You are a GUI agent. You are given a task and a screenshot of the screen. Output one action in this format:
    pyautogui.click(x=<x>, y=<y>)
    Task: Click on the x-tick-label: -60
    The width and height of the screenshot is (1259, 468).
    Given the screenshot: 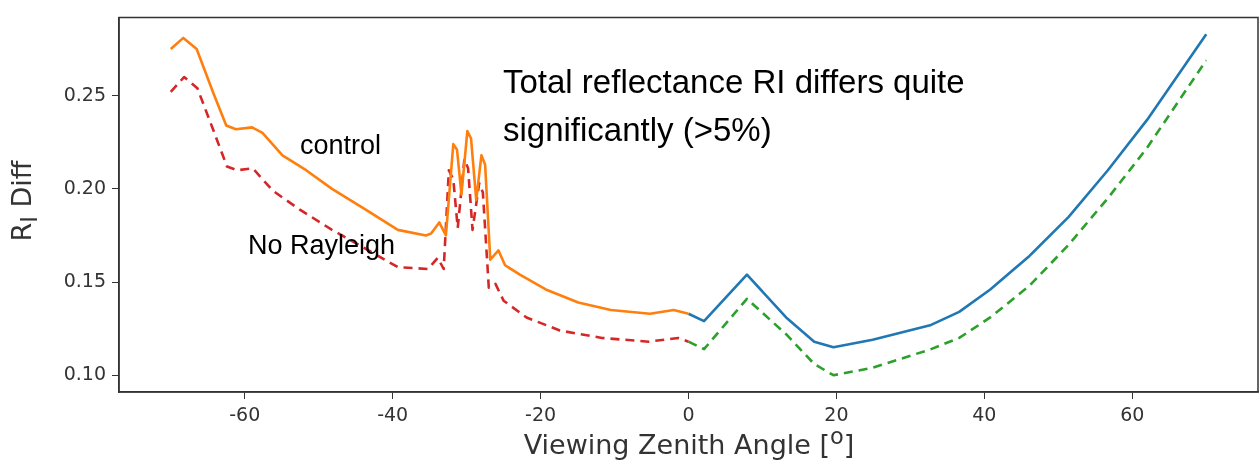 What is the action you would take?
    pyautogui.click(x=245, y=414)
    